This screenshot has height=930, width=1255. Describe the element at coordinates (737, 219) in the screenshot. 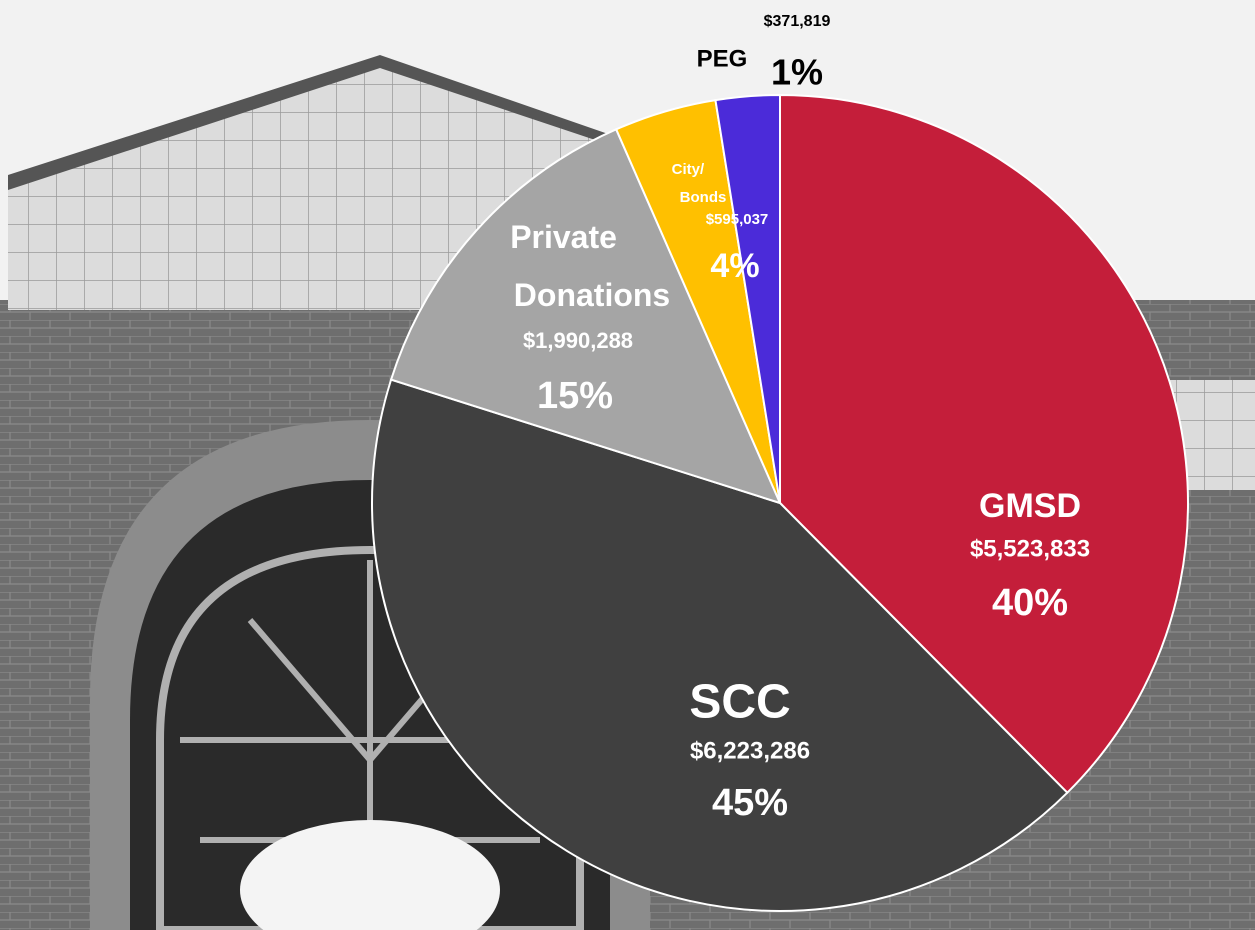

I see `value-label: $595,037` at that location.